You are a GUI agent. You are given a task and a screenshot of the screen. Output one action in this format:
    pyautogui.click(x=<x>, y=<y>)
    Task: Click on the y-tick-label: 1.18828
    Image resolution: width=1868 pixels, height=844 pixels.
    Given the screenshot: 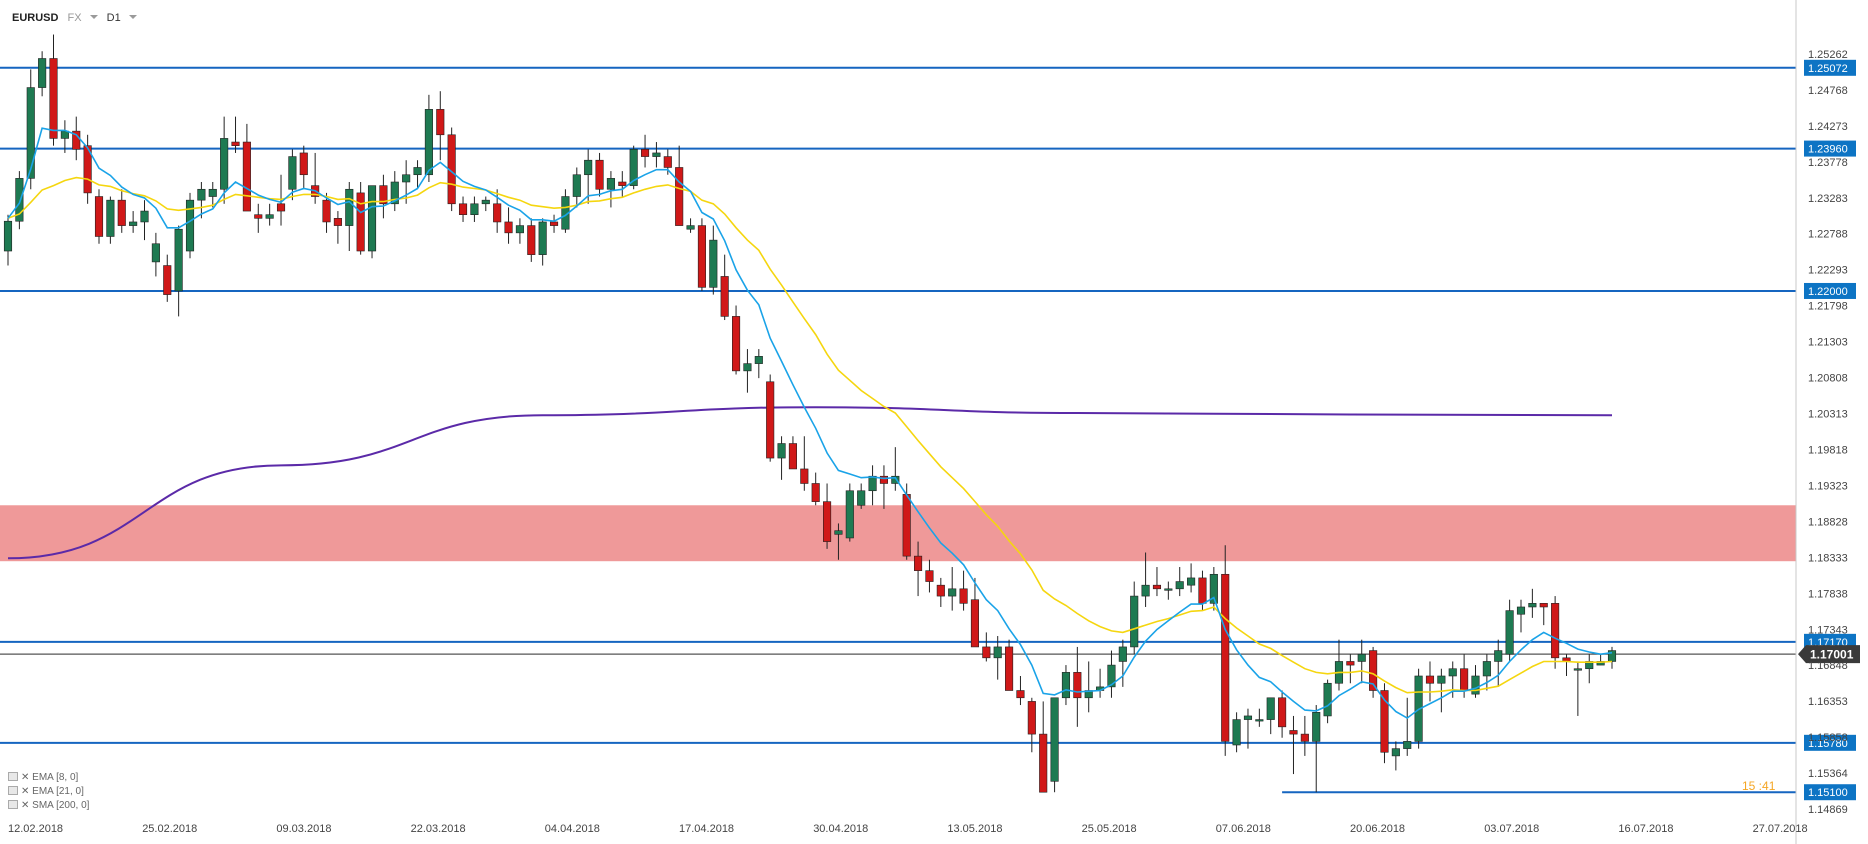 What is the action you would take?
    pyautogui.click(x=1828, y=522)
    